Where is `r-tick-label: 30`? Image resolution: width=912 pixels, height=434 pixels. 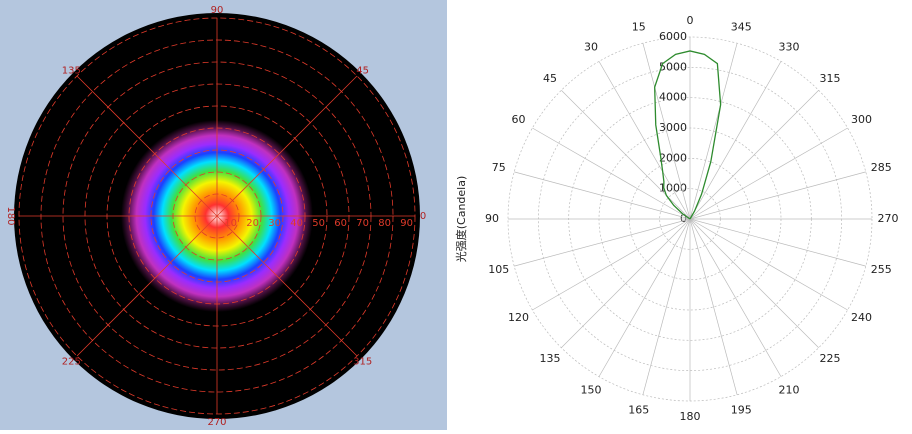
r-tick-label: 30 is located at coordinates (274, 223).